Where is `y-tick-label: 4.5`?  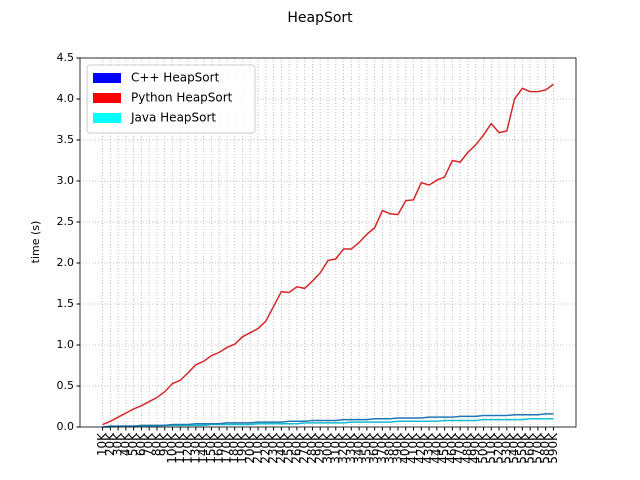 y-tick-label: 4.5 is located at coordinates (66, 57).